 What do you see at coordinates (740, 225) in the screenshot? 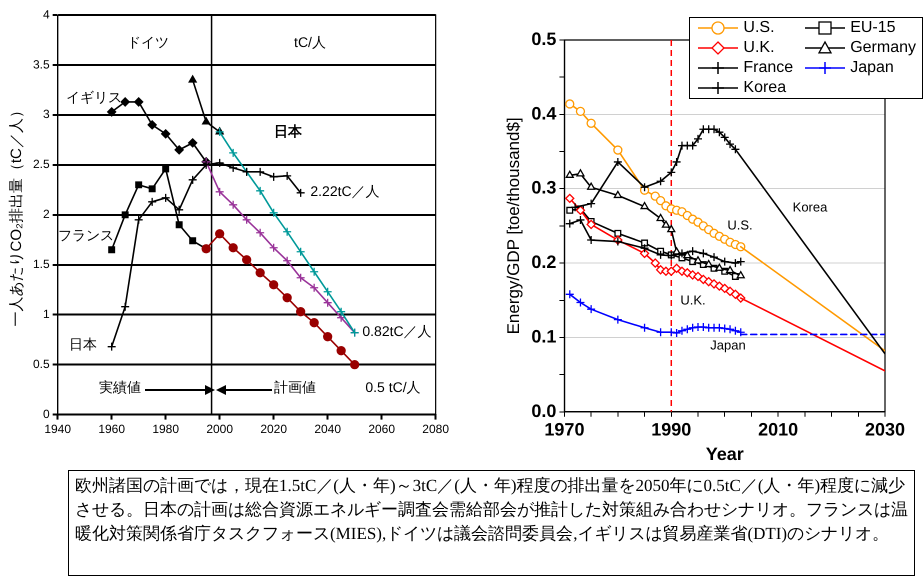
I see `annotation: U.S.` at bounding box center [740, 225].